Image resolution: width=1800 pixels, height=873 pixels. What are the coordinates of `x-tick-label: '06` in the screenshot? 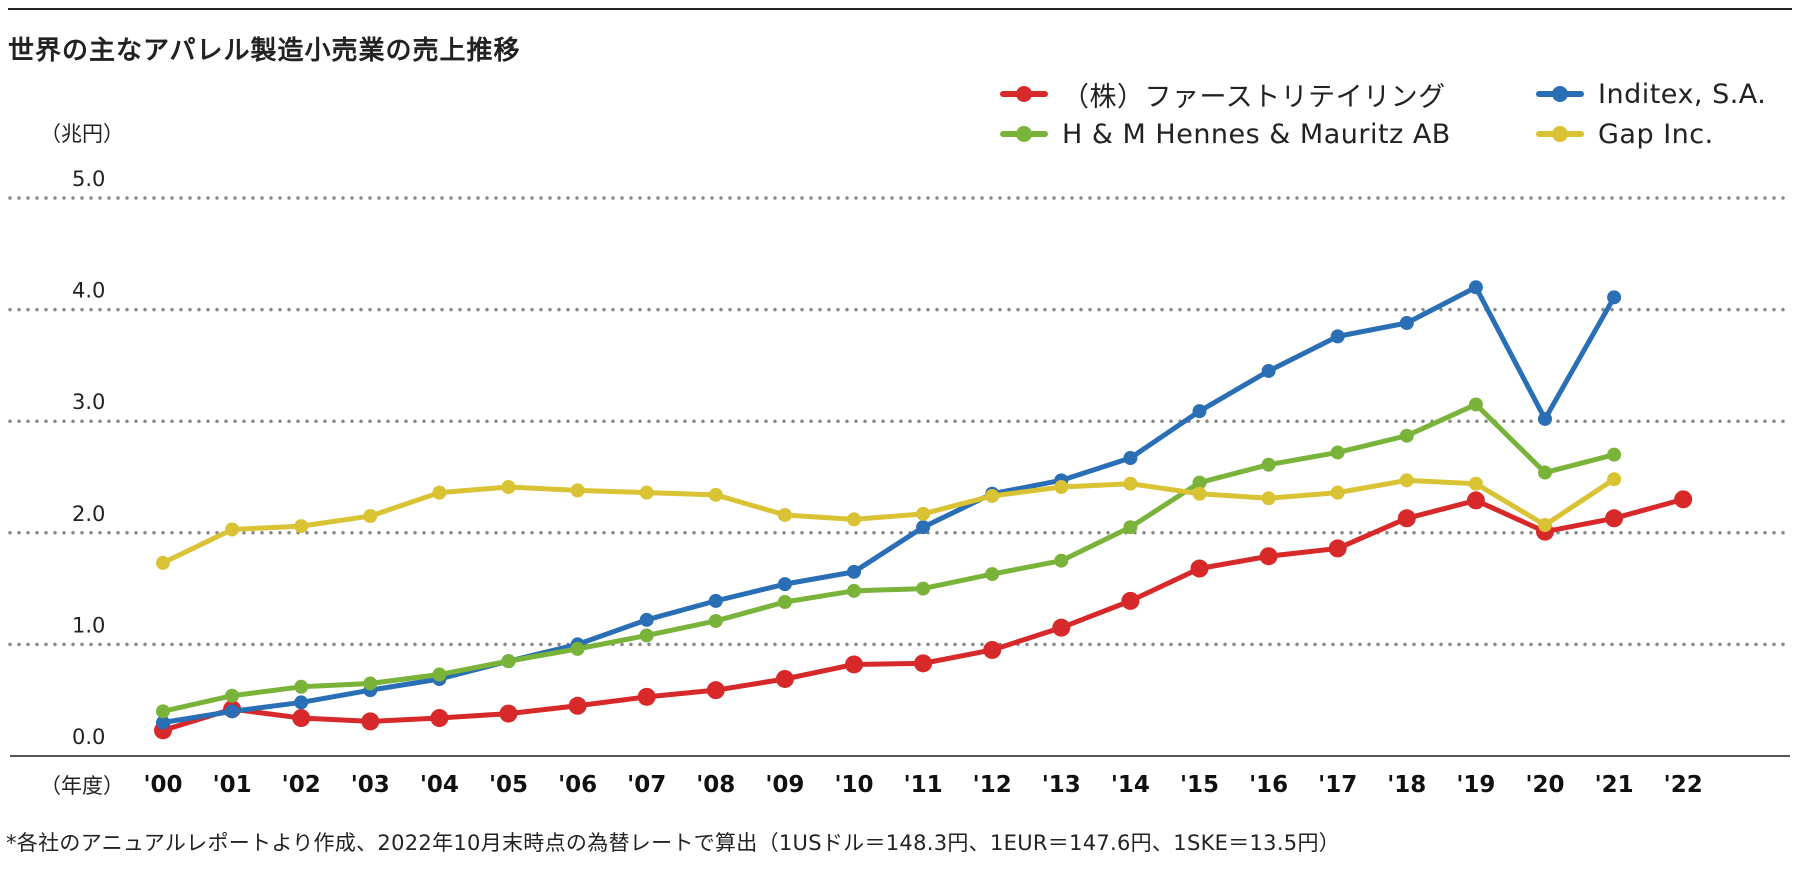 It's located at (577, 785).